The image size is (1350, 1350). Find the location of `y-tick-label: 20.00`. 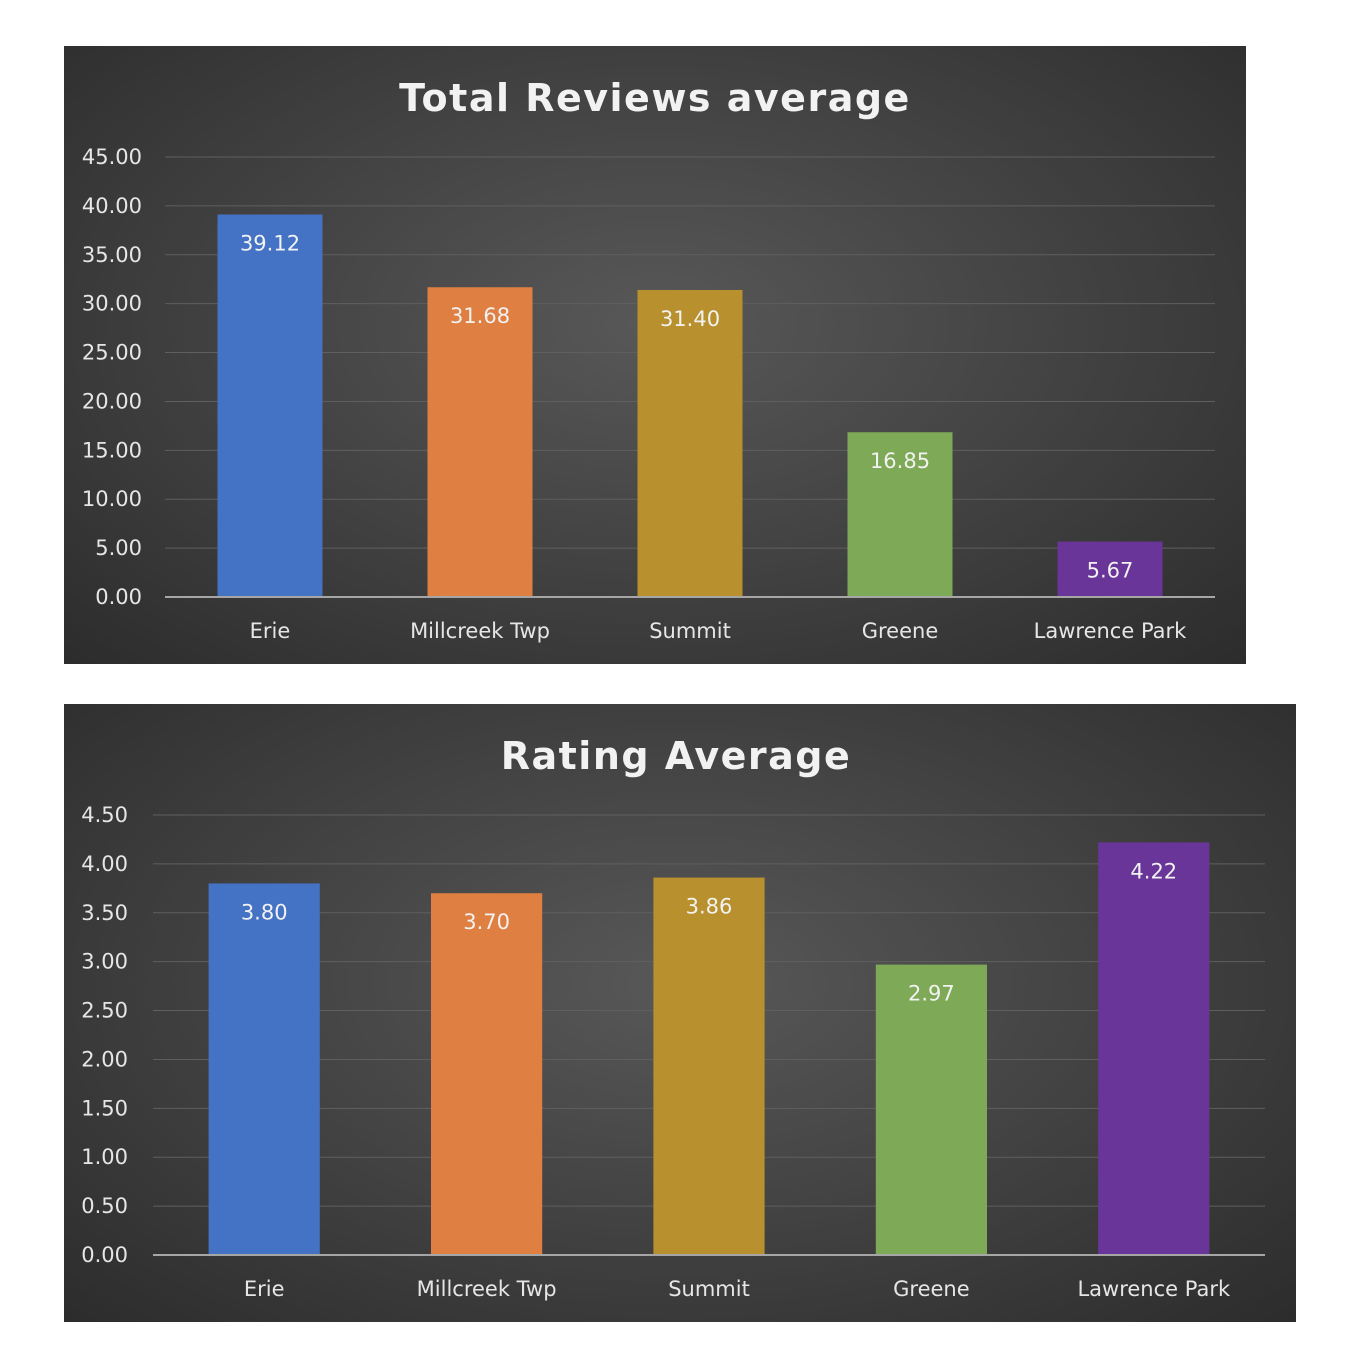

y-tick-label: 20.00 is located at coordinates (112, 401).